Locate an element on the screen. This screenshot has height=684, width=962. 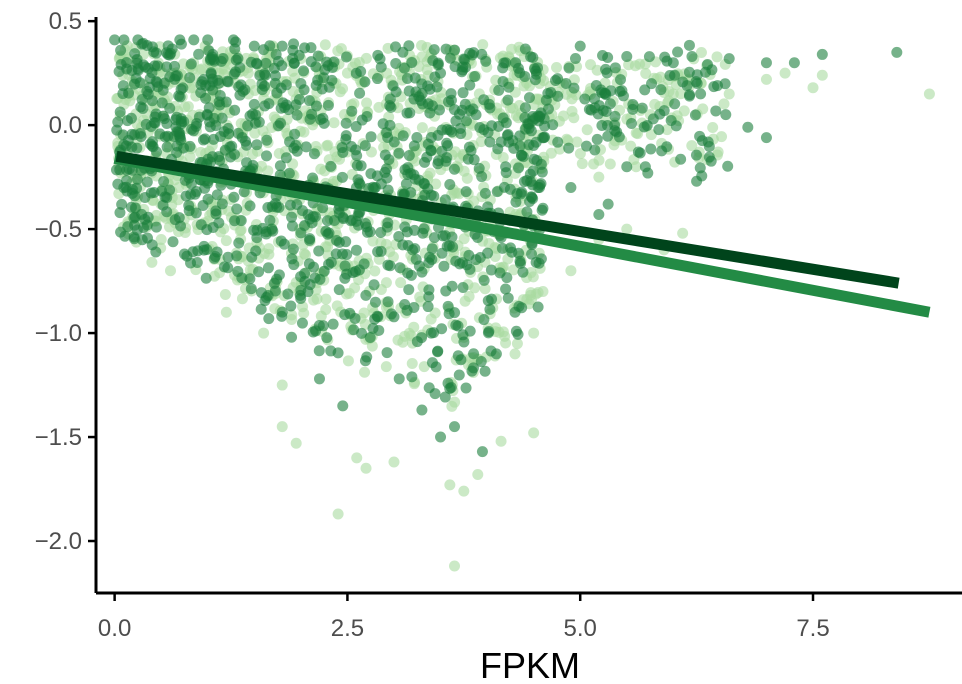
x-axis-ticks: 0.0 2.5 5.0 7.5 is located at coordinates (464, 617).